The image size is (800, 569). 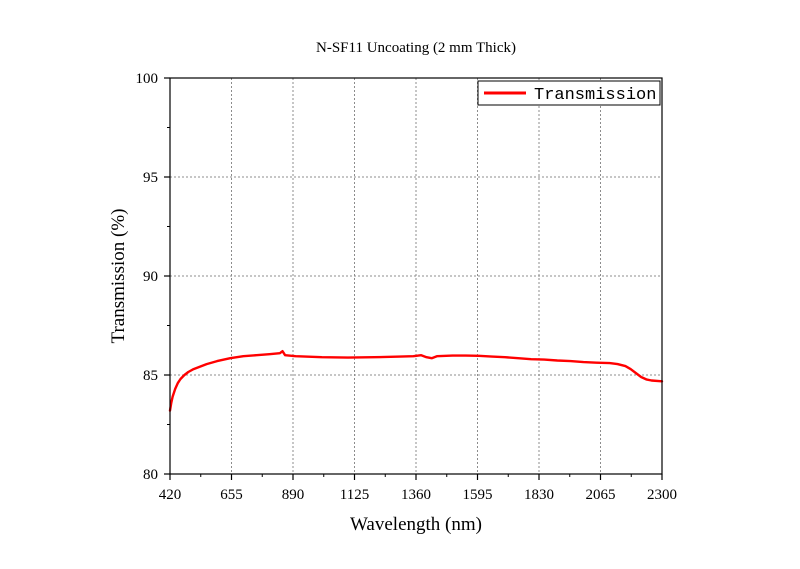 What do you see at coordinates (416, 524) in the screenshot?
I see `x-axis-label: Wavelength (nm)` at bounding box center [416, 524].